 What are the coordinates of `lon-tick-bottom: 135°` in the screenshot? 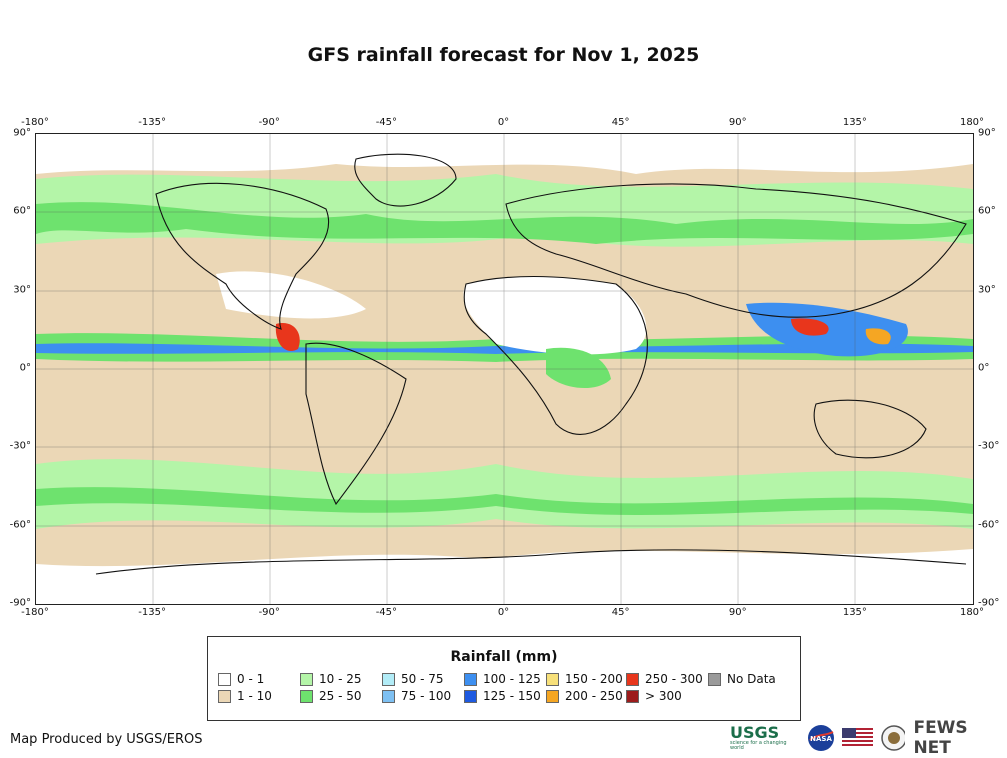 It's located at (854, 612).